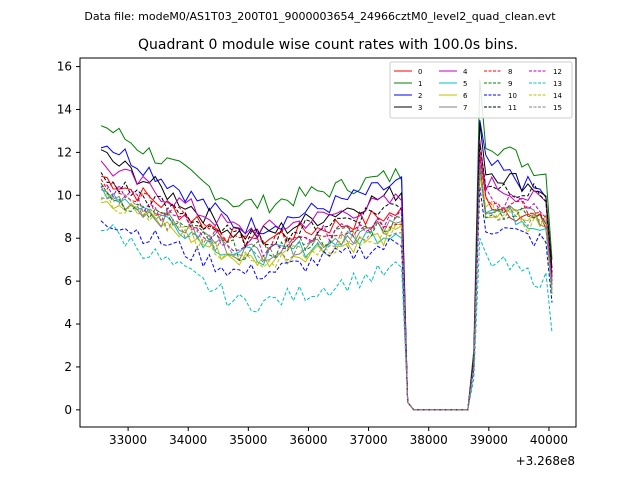 The height and width of the screenshot is (480, 640). What do you see at coordinates (510, 84) in the screenshot?
I see `legend-label-9: 9` at bounding box center [510, 84].